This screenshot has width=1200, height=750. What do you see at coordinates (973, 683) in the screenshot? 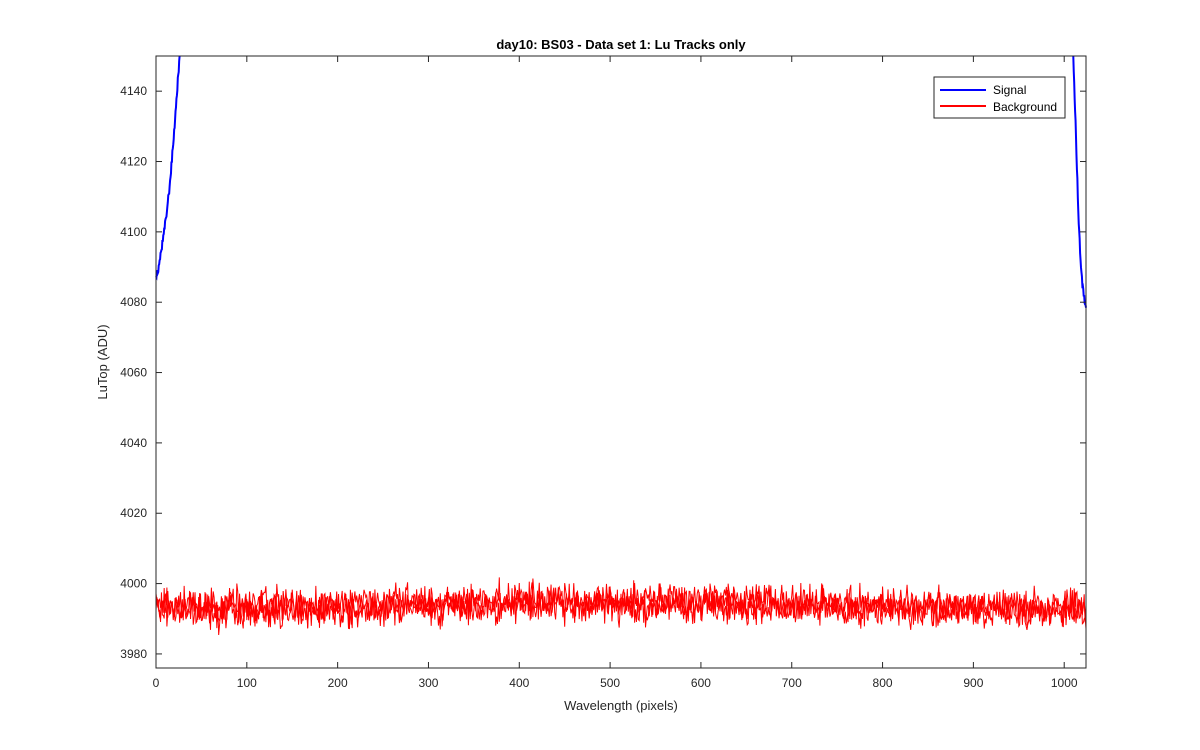
I see `x-tick-label: 900` at bounding box center [973, 683].